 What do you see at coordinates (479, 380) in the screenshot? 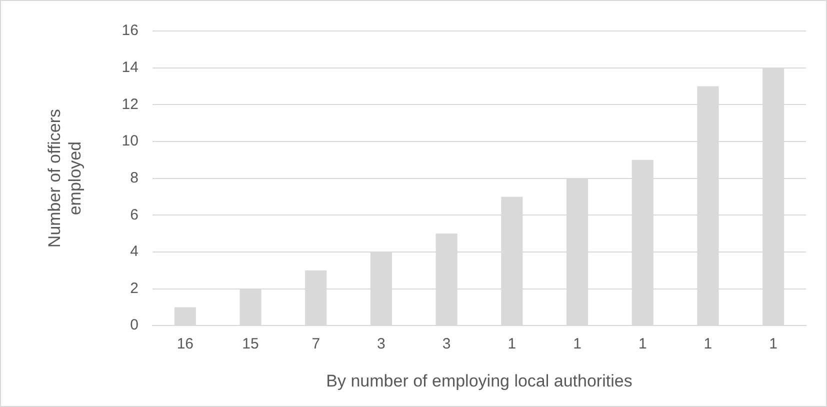
I see `x-axis-title: By number of employing local authorities` at bounding box center [479, 380].